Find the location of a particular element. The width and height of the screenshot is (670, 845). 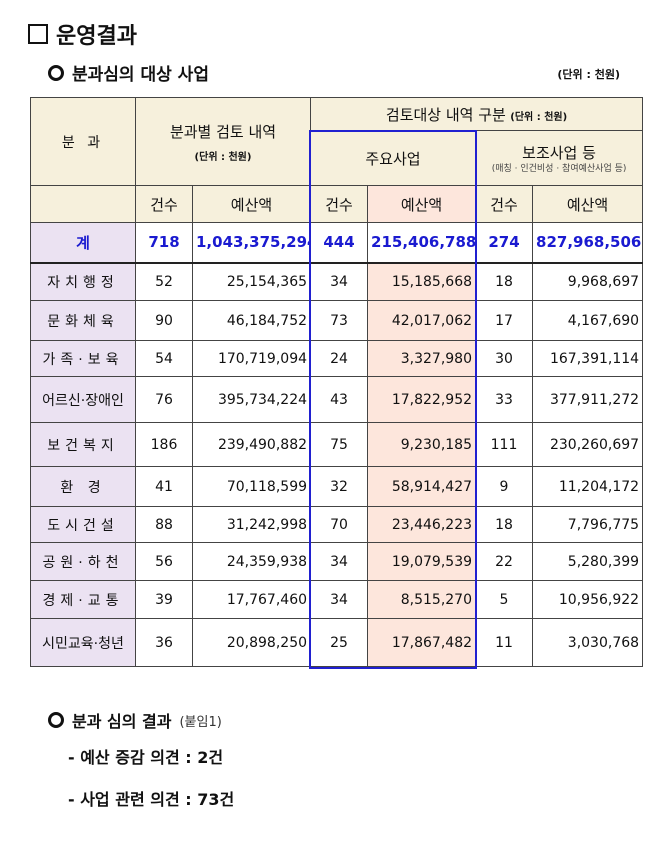

aux-count: 9 is located at coordinates (504, 486).